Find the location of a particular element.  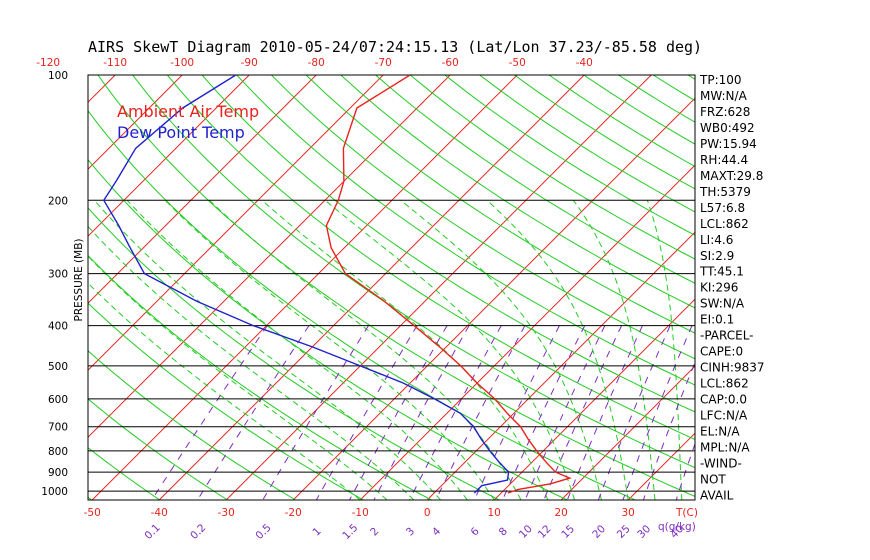

mixing-ratio-tick-label: 1 is located at coordinates (317, 531).